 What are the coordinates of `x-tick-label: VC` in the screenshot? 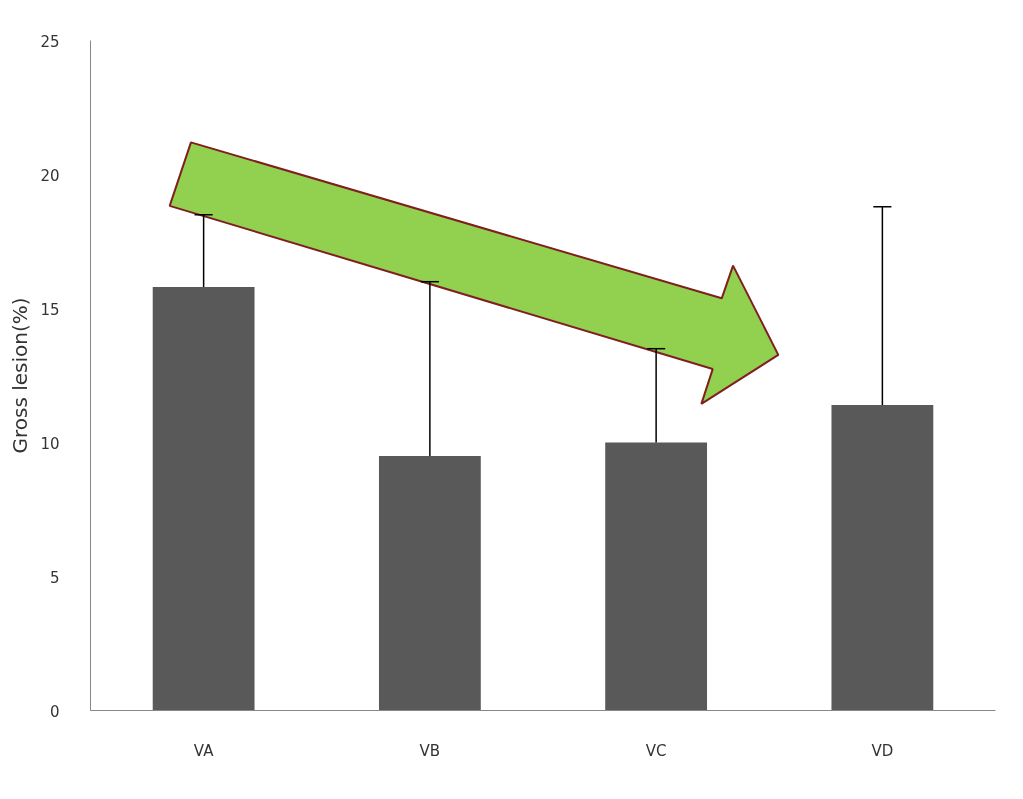 It's located at (656, 750).